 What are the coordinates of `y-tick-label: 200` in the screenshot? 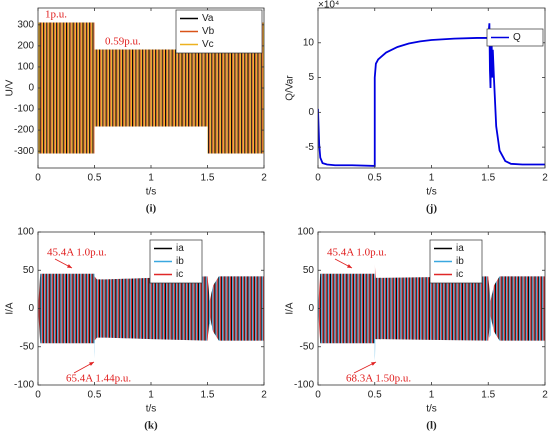 It's located at (25, 46).